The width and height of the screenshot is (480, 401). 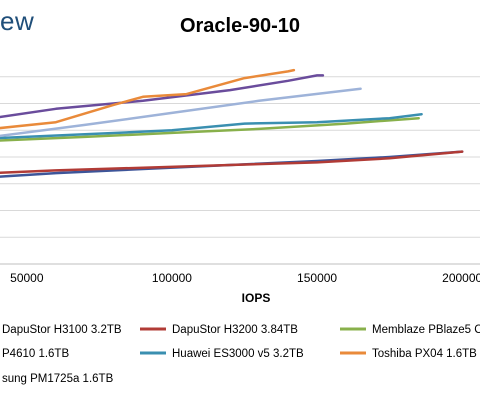 I want to click on x-tick-label-150000: 150000, so click(x=317, y=278).